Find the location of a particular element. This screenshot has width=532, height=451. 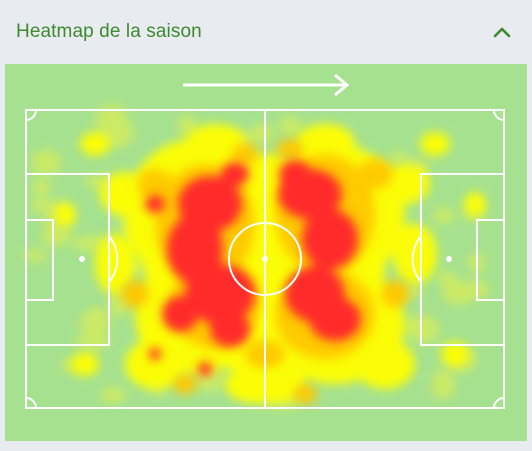

arrow-right-icon is located at coordinates (266, 85).